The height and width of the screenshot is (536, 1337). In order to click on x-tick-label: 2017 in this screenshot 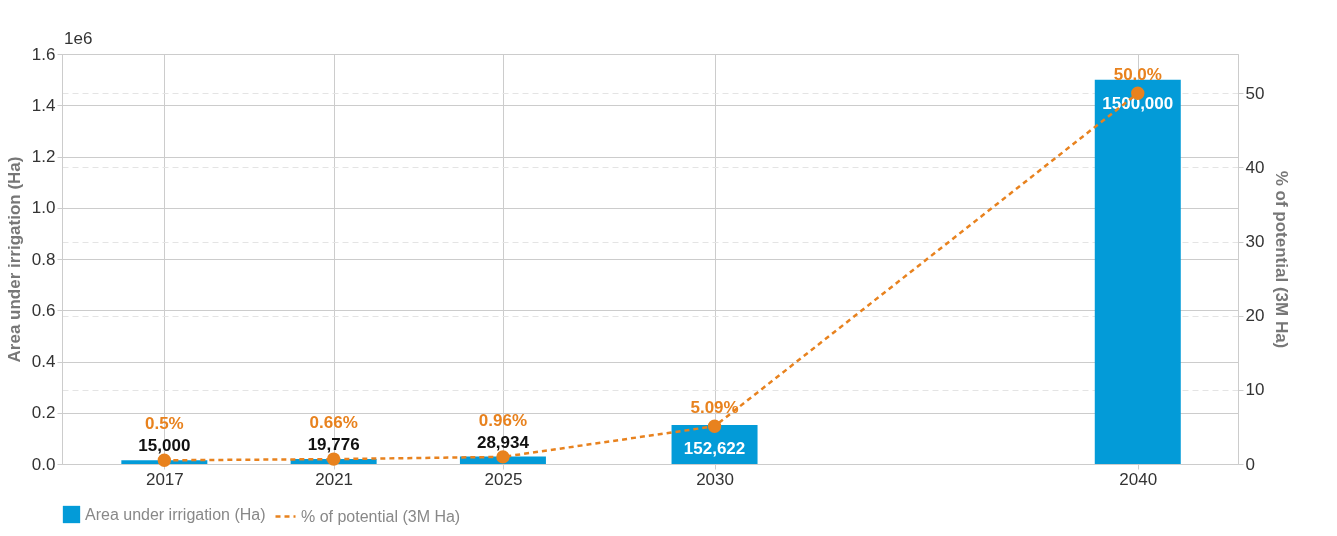, I will do `click(164, 479)`.